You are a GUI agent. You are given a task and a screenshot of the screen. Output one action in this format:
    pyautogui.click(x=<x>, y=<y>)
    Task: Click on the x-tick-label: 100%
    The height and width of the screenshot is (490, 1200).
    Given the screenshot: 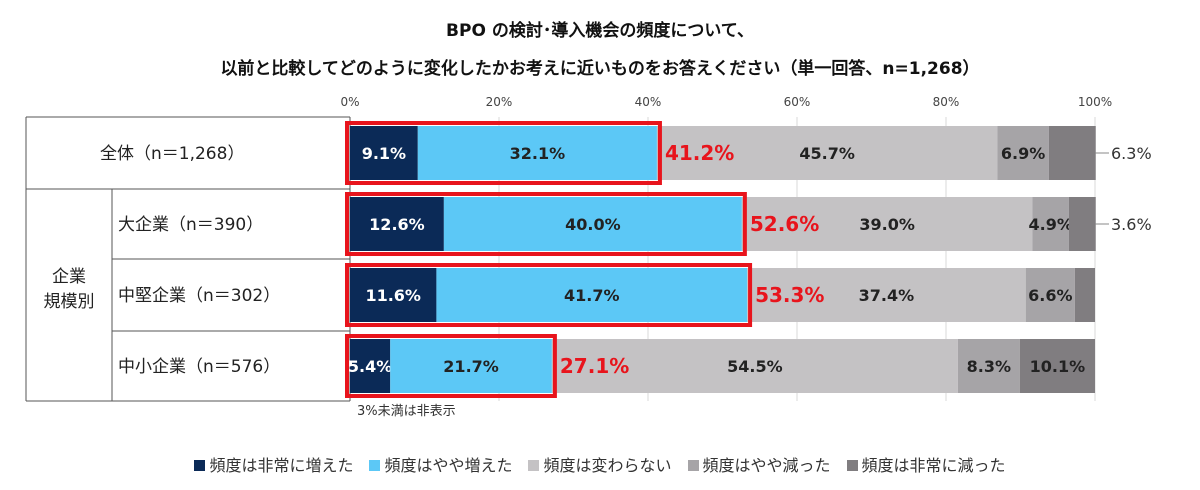 What is the action you would take?
    pyautogui.click(x=1095, y=102)
    